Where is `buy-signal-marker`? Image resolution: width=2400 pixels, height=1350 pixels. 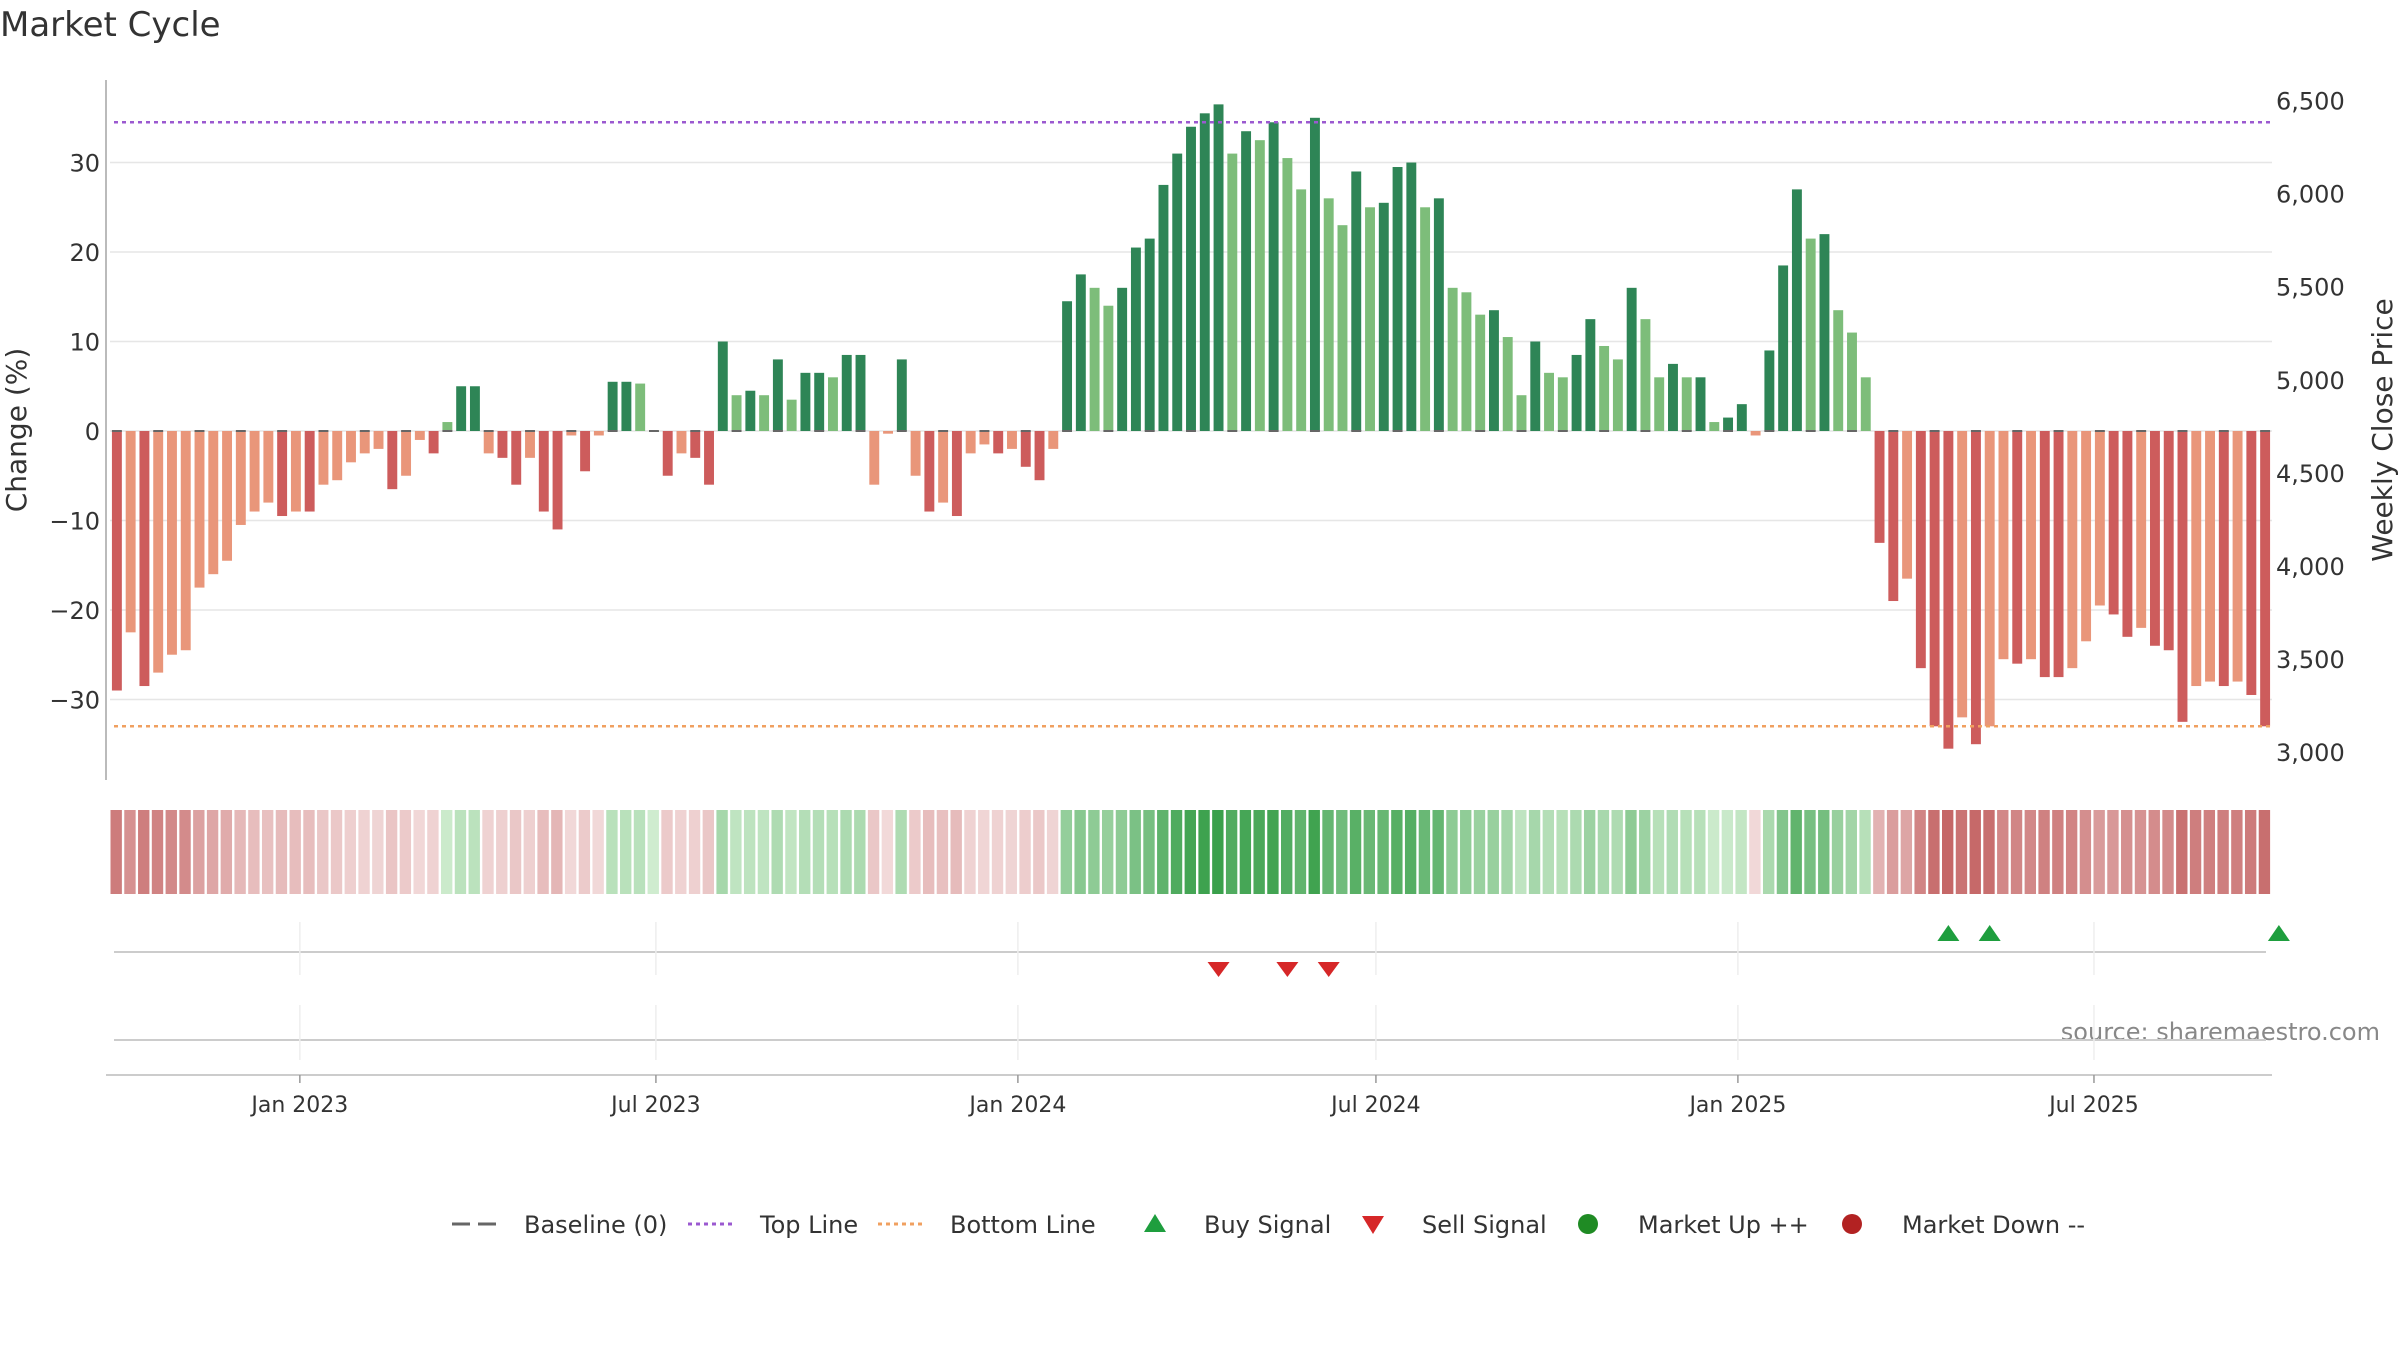
buy-signal-marker is located at coordinates (1948, 933).